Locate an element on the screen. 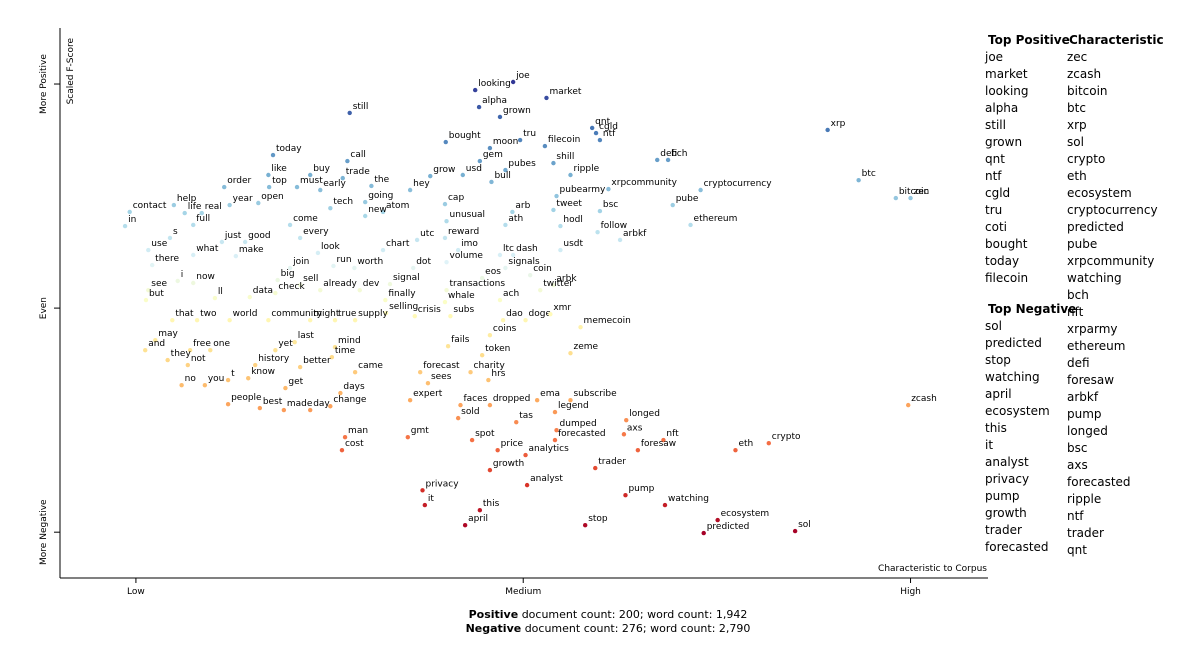 This screenshot has height=654, width=1200. term: pump is located at coordinates (1084, 414).